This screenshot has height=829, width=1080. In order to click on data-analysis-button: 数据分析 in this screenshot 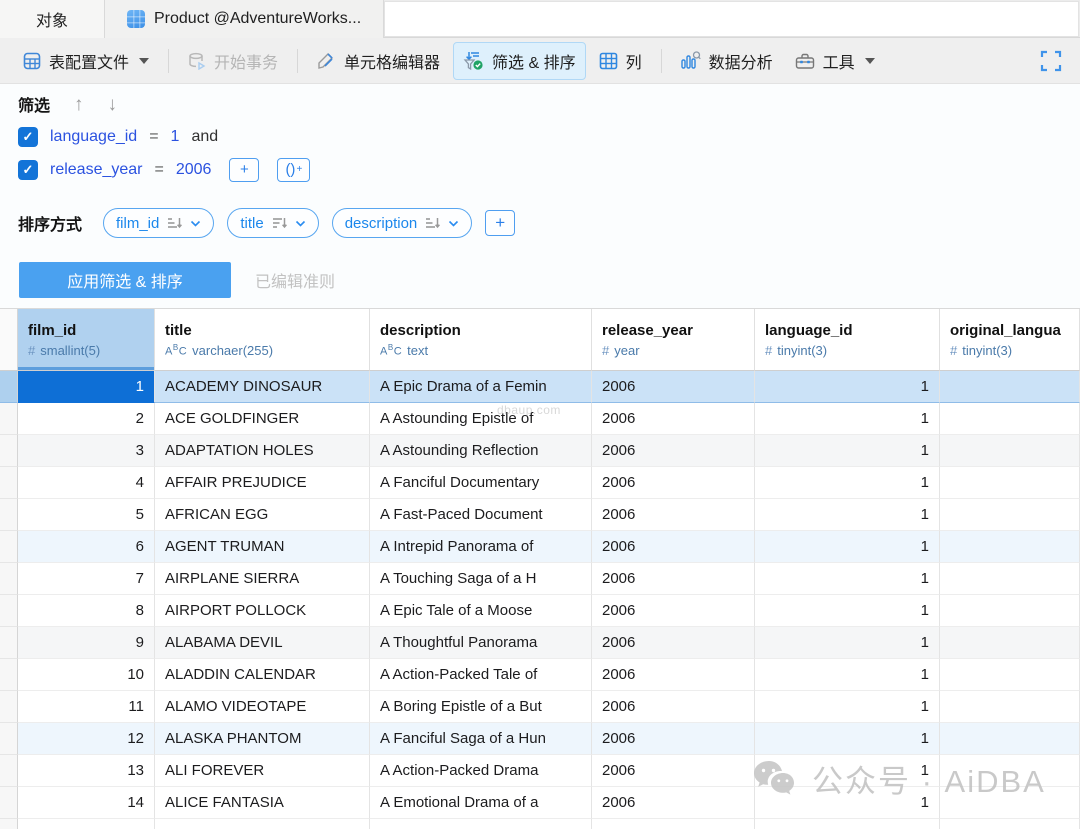, I will do `click(727, 61)`.